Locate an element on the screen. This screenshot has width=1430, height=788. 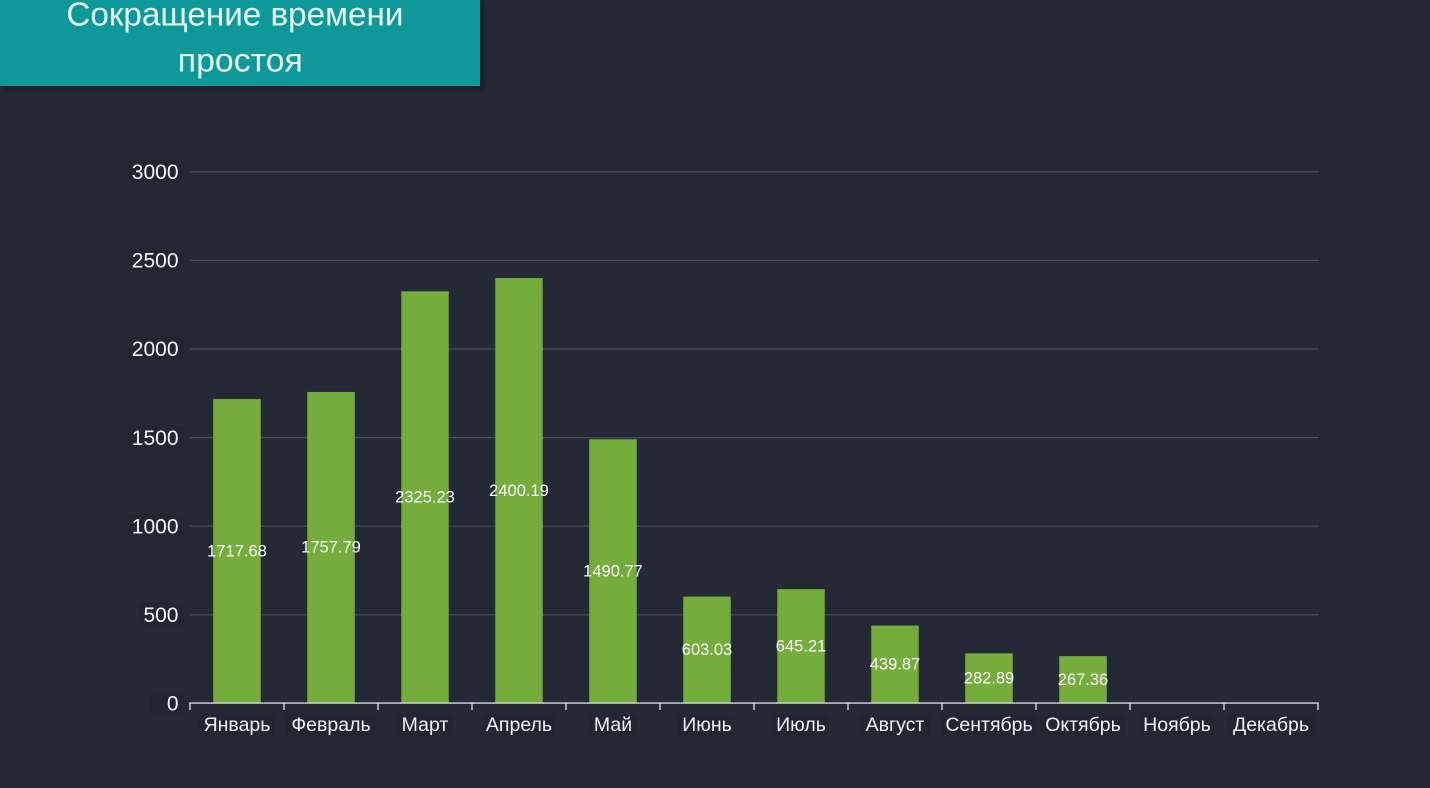
svg-text: 3000 is located at coordinates (155, 172).